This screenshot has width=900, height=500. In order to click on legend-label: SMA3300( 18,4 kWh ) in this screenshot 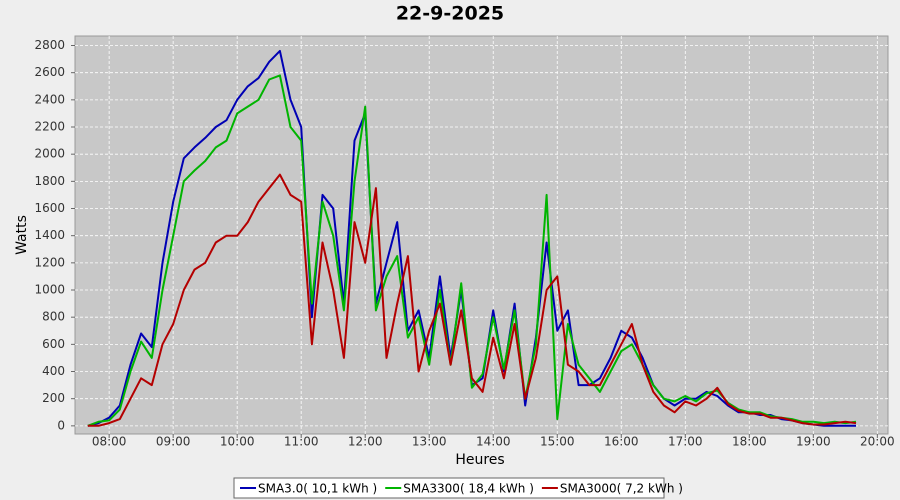, I will do `click(468, 489)`.